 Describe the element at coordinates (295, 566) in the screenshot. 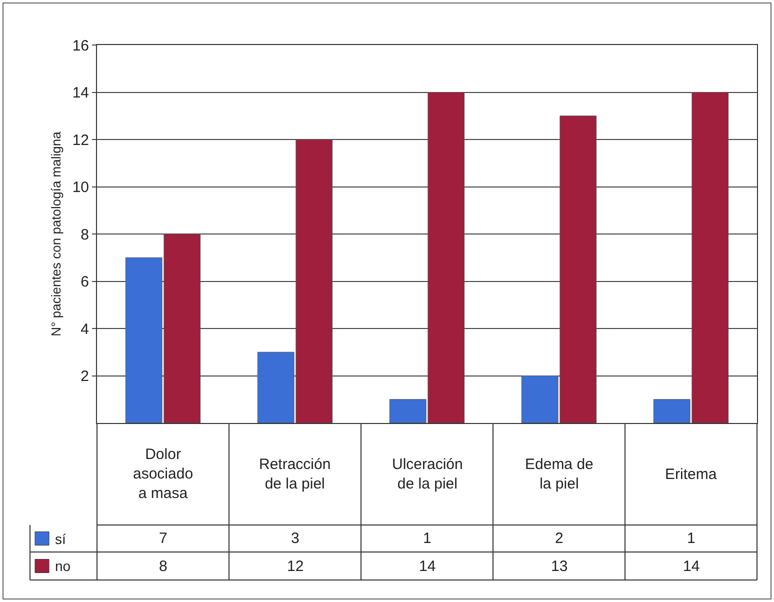

I see `data-label: 12` at that location.